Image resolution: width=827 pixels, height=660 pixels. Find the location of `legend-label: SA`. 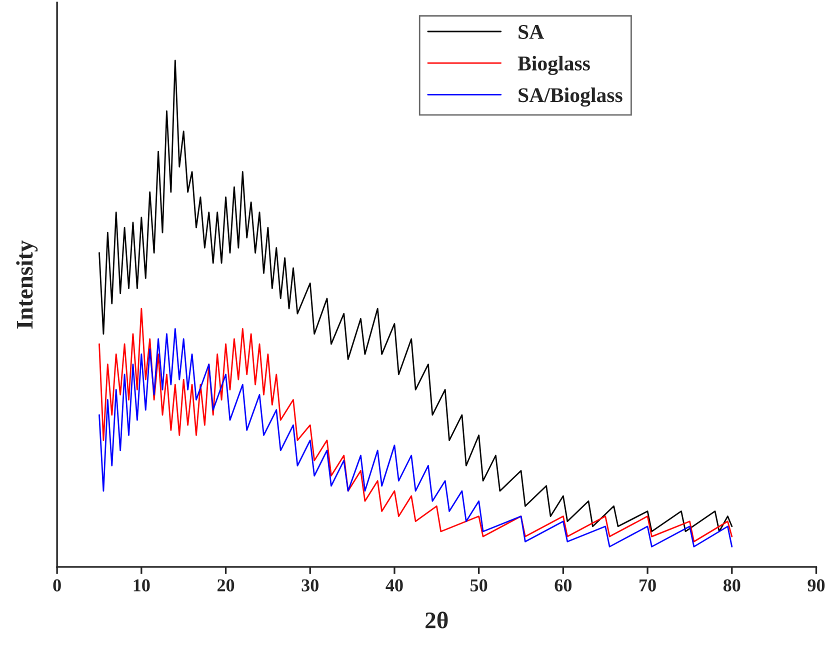

legend-label: SA is located at coordinates (531, 32).